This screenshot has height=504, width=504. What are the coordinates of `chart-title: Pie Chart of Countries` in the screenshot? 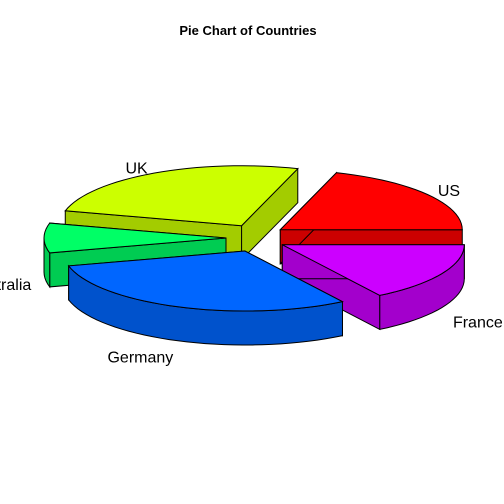 It's located at (247, 30).